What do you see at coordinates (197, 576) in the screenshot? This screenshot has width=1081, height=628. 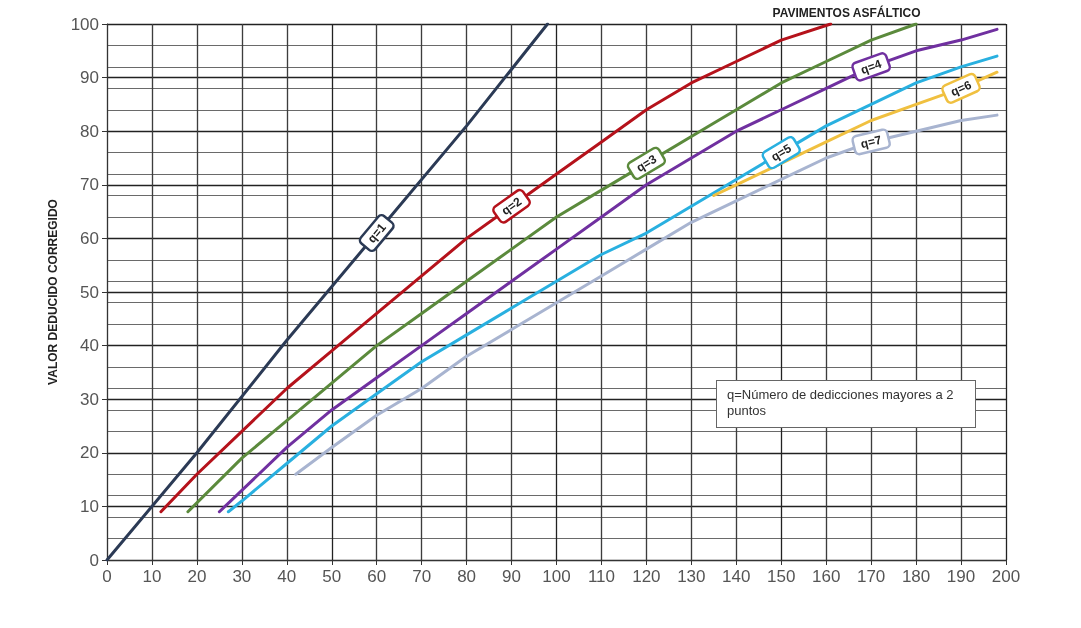 I see `x-tick-label: 20` at bounding box center [197, 576].